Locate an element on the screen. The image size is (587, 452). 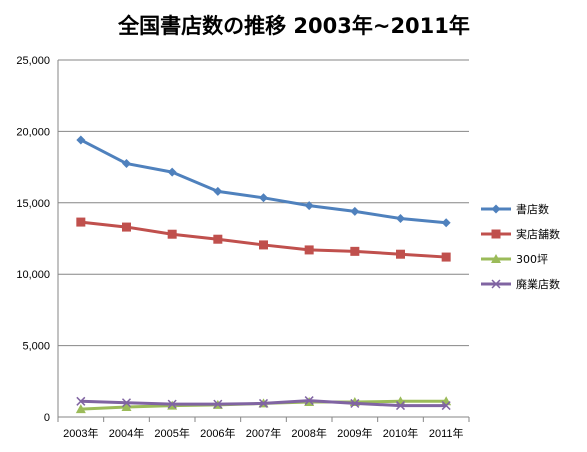
y-tick-label: 0 is located at coordinates (47, 418).